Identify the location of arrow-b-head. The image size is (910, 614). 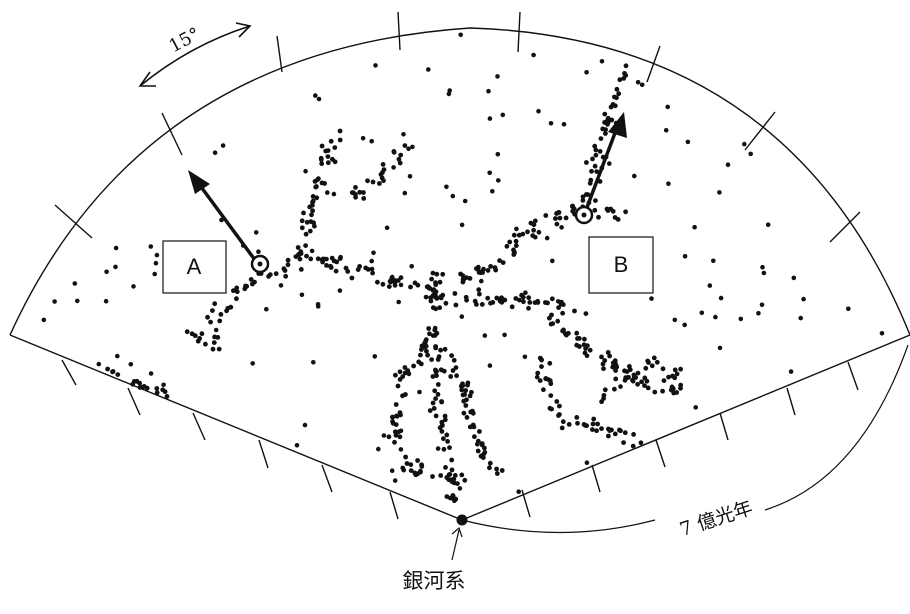
(617, 125).